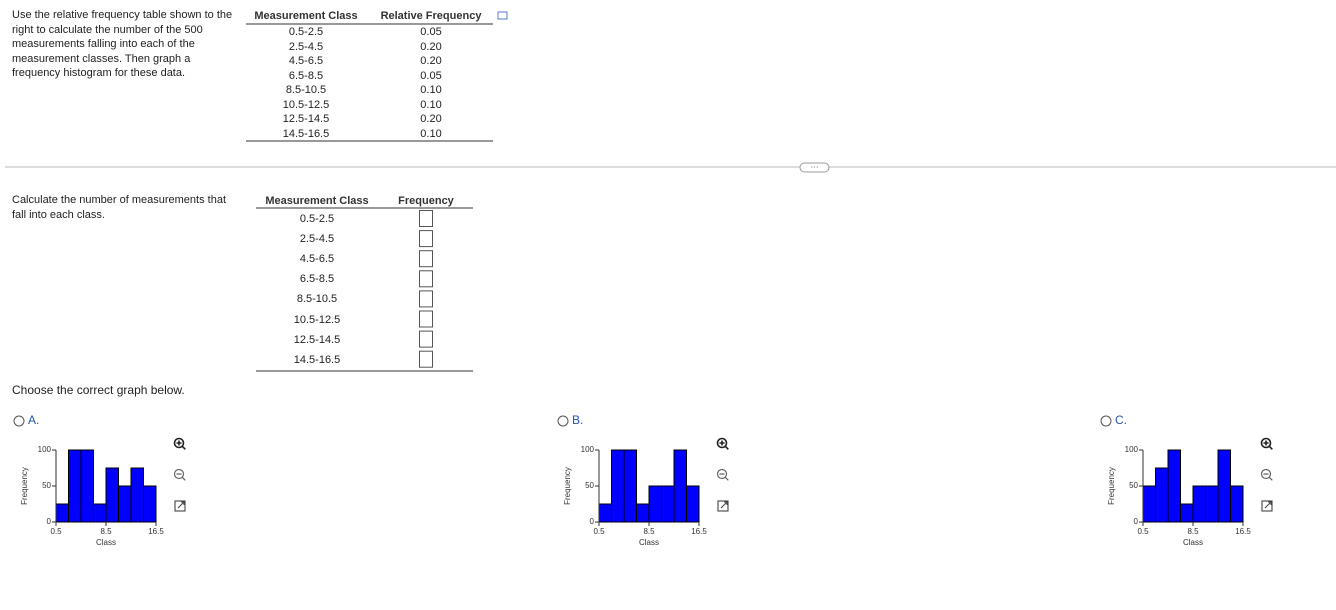 This screenshot has height=610, width=1336. Describe the element at coordinates (317, 279) in the screenshot. I see `table-cell: 6.5-8.5` at that location.